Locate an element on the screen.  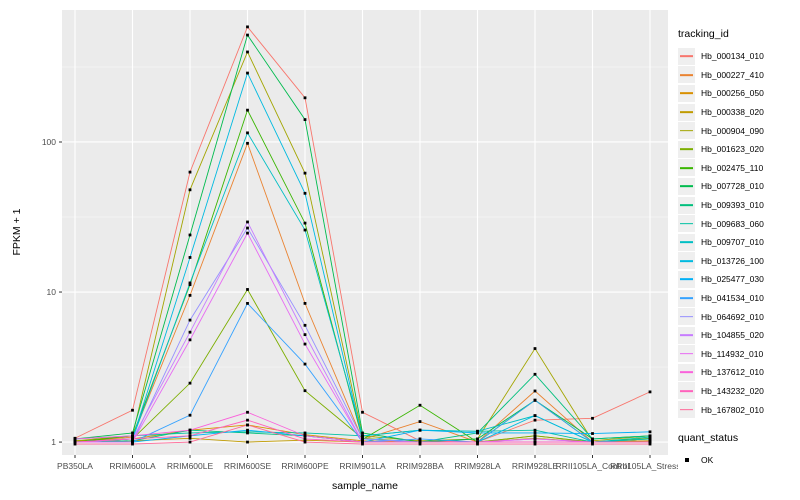
legend-item-Hb_000256_050: Hb_000256_050 is located at coordinates (739, 93).